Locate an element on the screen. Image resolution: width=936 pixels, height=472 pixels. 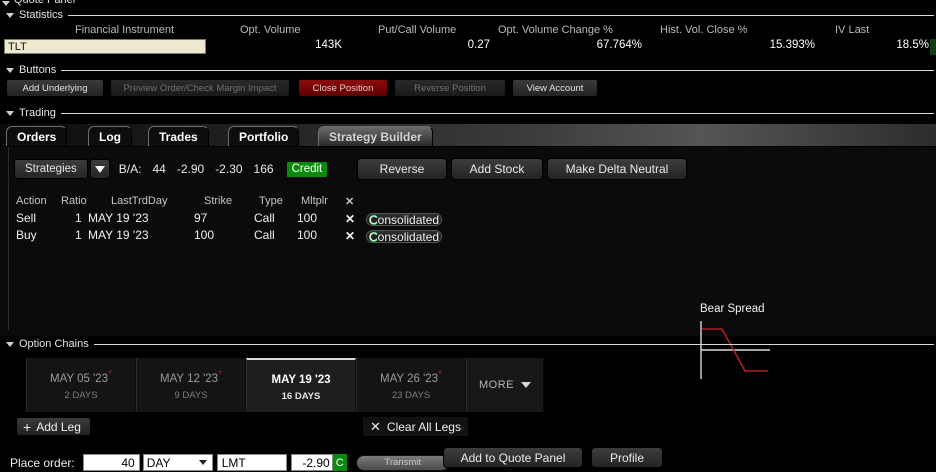
col-opt-volume-change: Opt. Volume Change % is located at coordinates (555, 30).